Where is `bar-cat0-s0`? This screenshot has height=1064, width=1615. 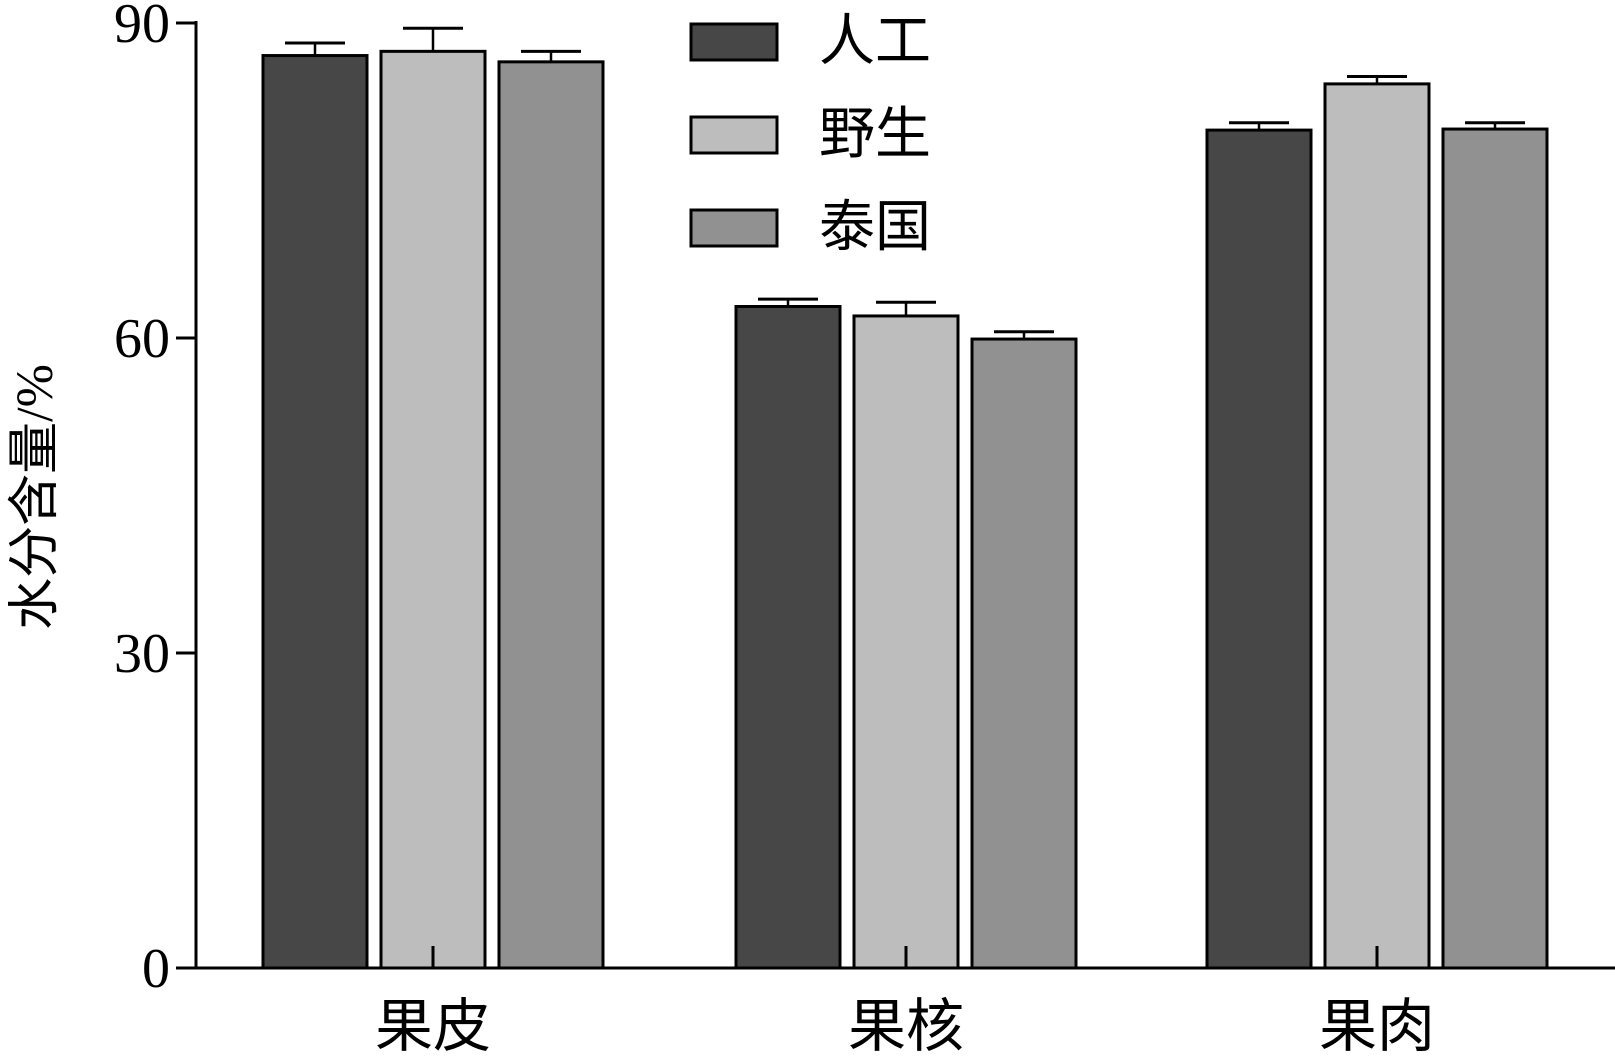 bar-cat0-s0 is located at coordinates (315, 512).